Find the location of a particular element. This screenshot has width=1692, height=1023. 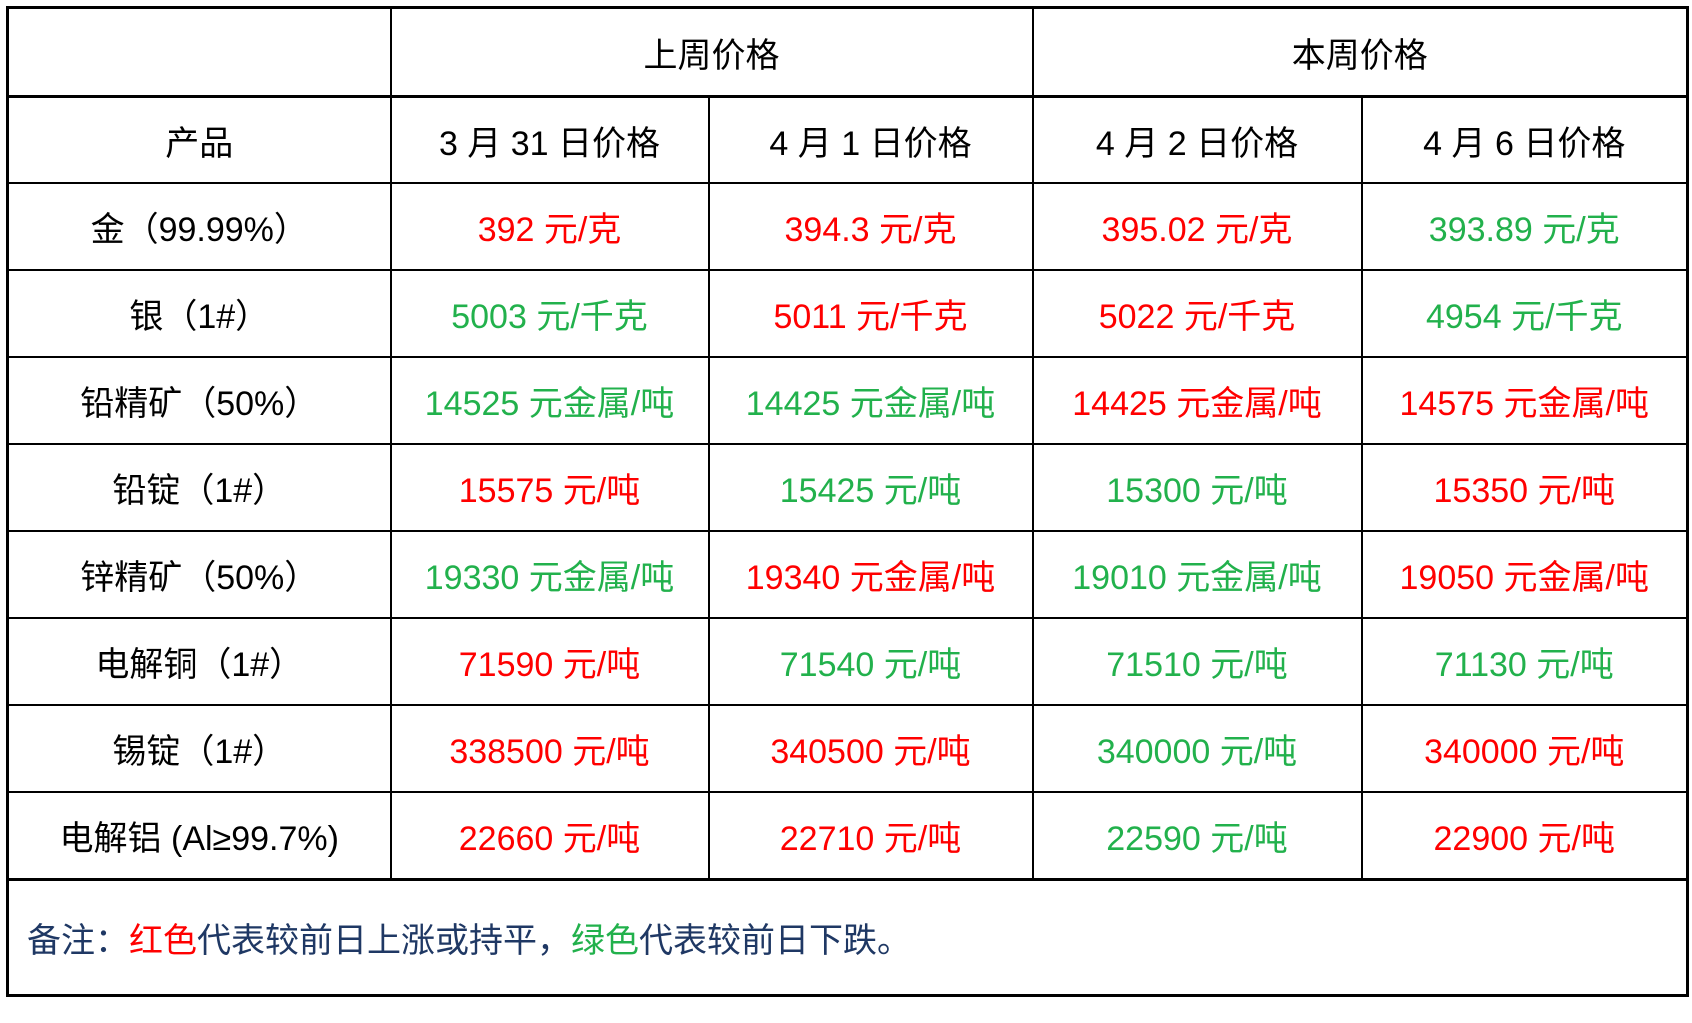

price-cell: 71590 元/吨 is located at coordinates (549, 661).